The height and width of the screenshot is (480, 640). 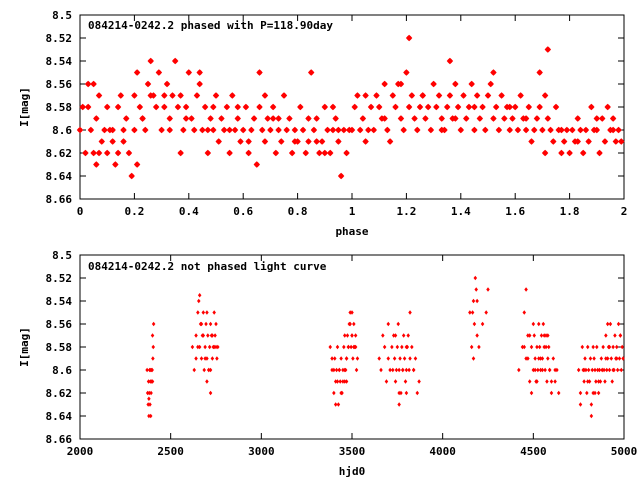 I want to click on chart1-x-axis-label: phase, so click(x=351, y=231).